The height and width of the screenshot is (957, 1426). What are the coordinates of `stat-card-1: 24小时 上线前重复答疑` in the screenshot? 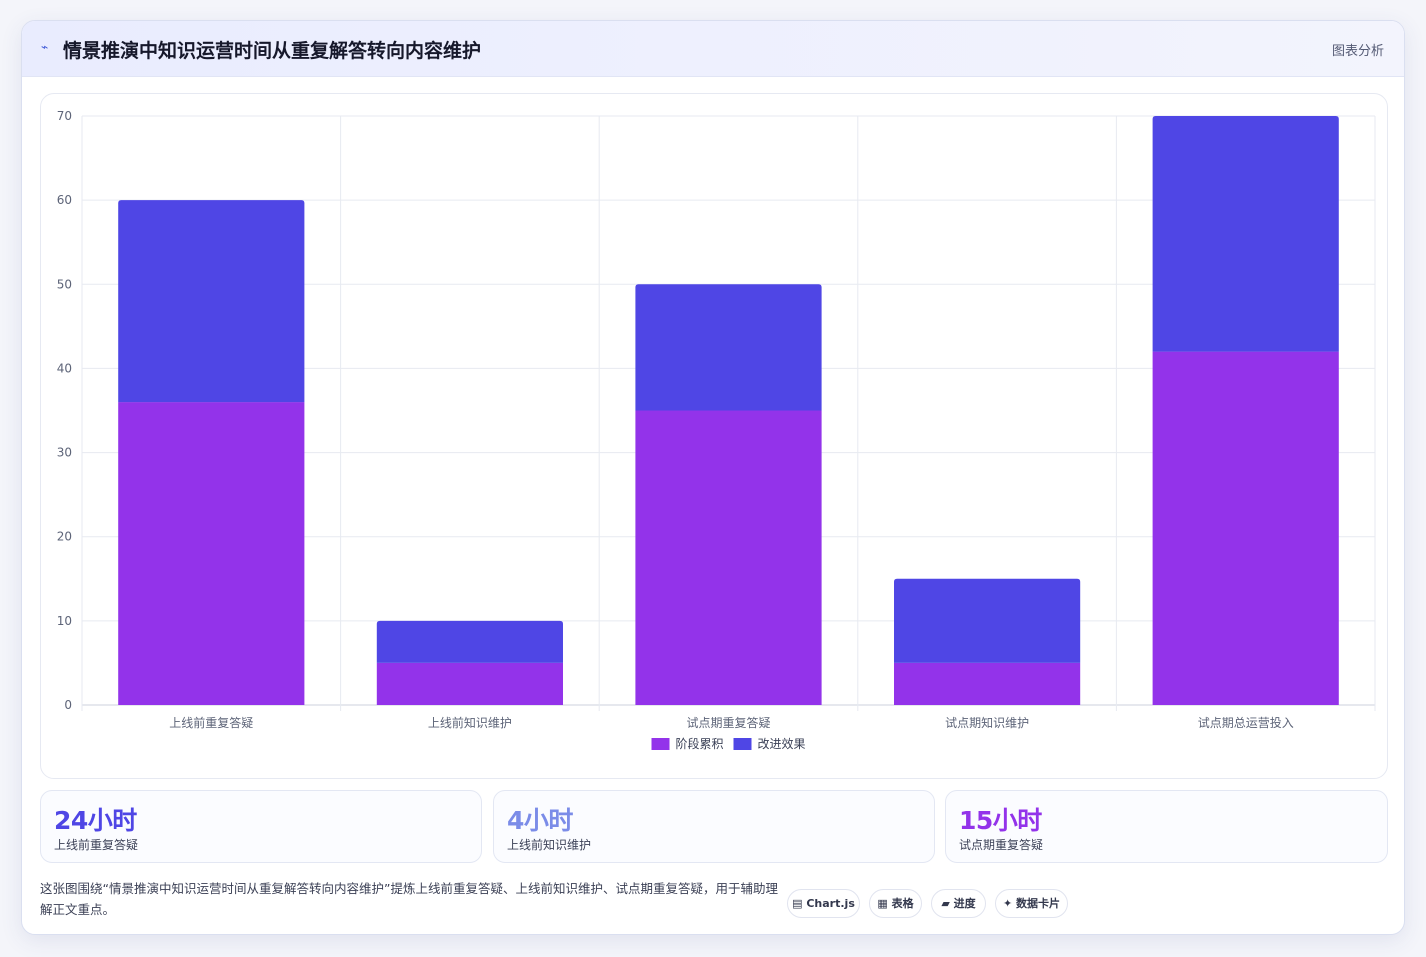 It's located at (261, 826).